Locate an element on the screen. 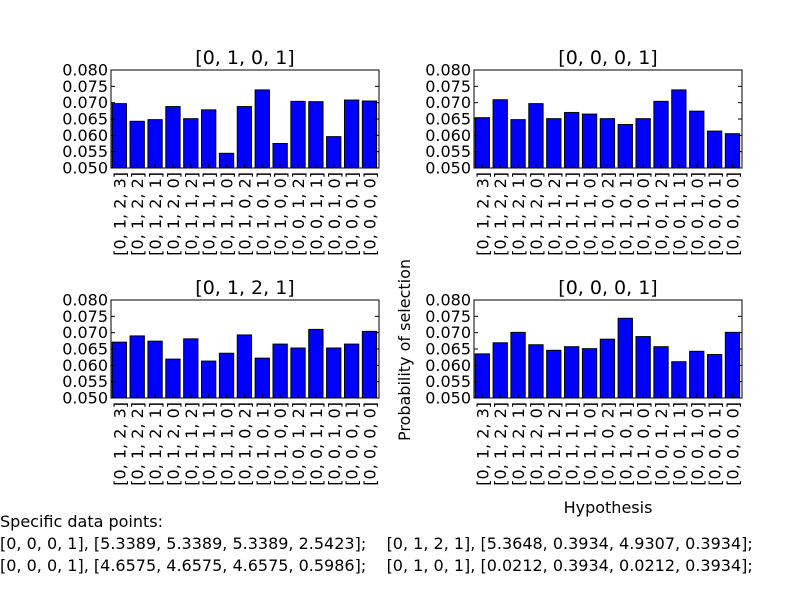 This screenshot has height=600, width=800. x-tick-label: [0, 0, 0, 0] is located at coordinates (369, 444).